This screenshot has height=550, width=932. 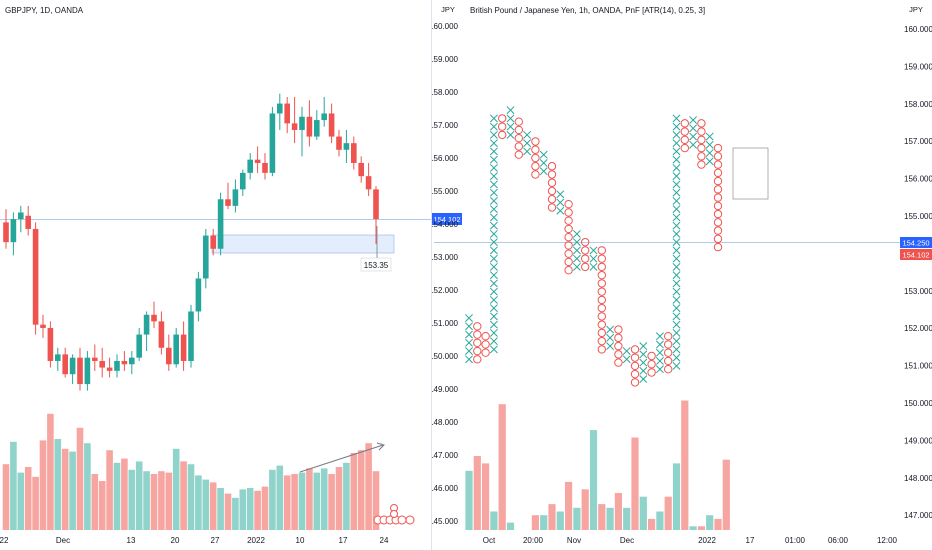 I want to click on event-marker-icon, so click(x=402, y=520).